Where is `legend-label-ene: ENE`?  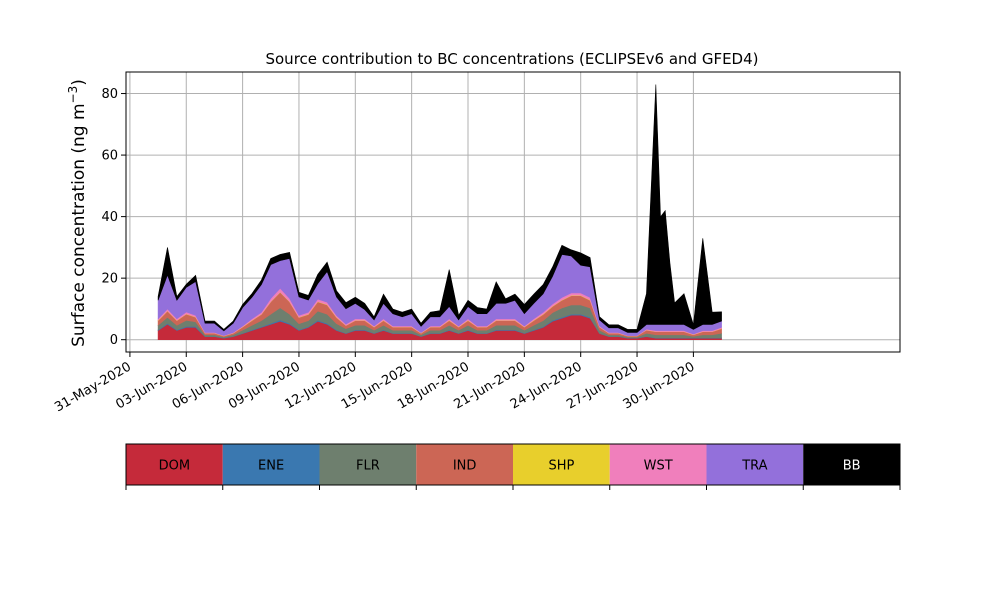 legend-label-ene: ENE is located at coordinates (271, 466).